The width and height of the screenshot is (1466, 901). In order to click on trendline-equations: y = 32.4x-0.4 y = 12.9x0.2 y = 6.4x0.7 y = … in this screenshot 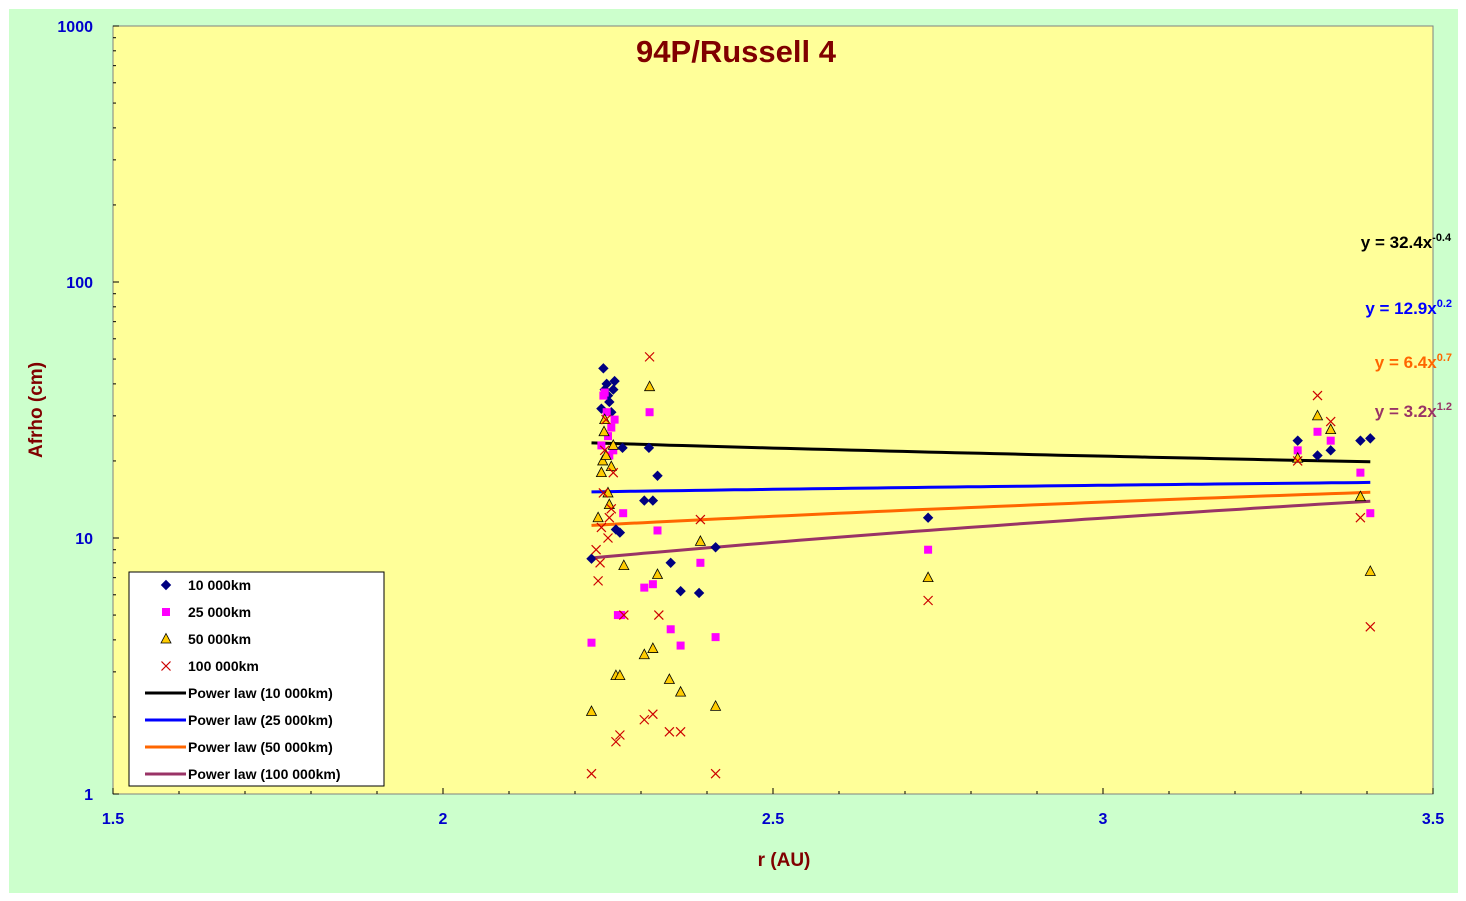, I will do `click(1406, 326)`.